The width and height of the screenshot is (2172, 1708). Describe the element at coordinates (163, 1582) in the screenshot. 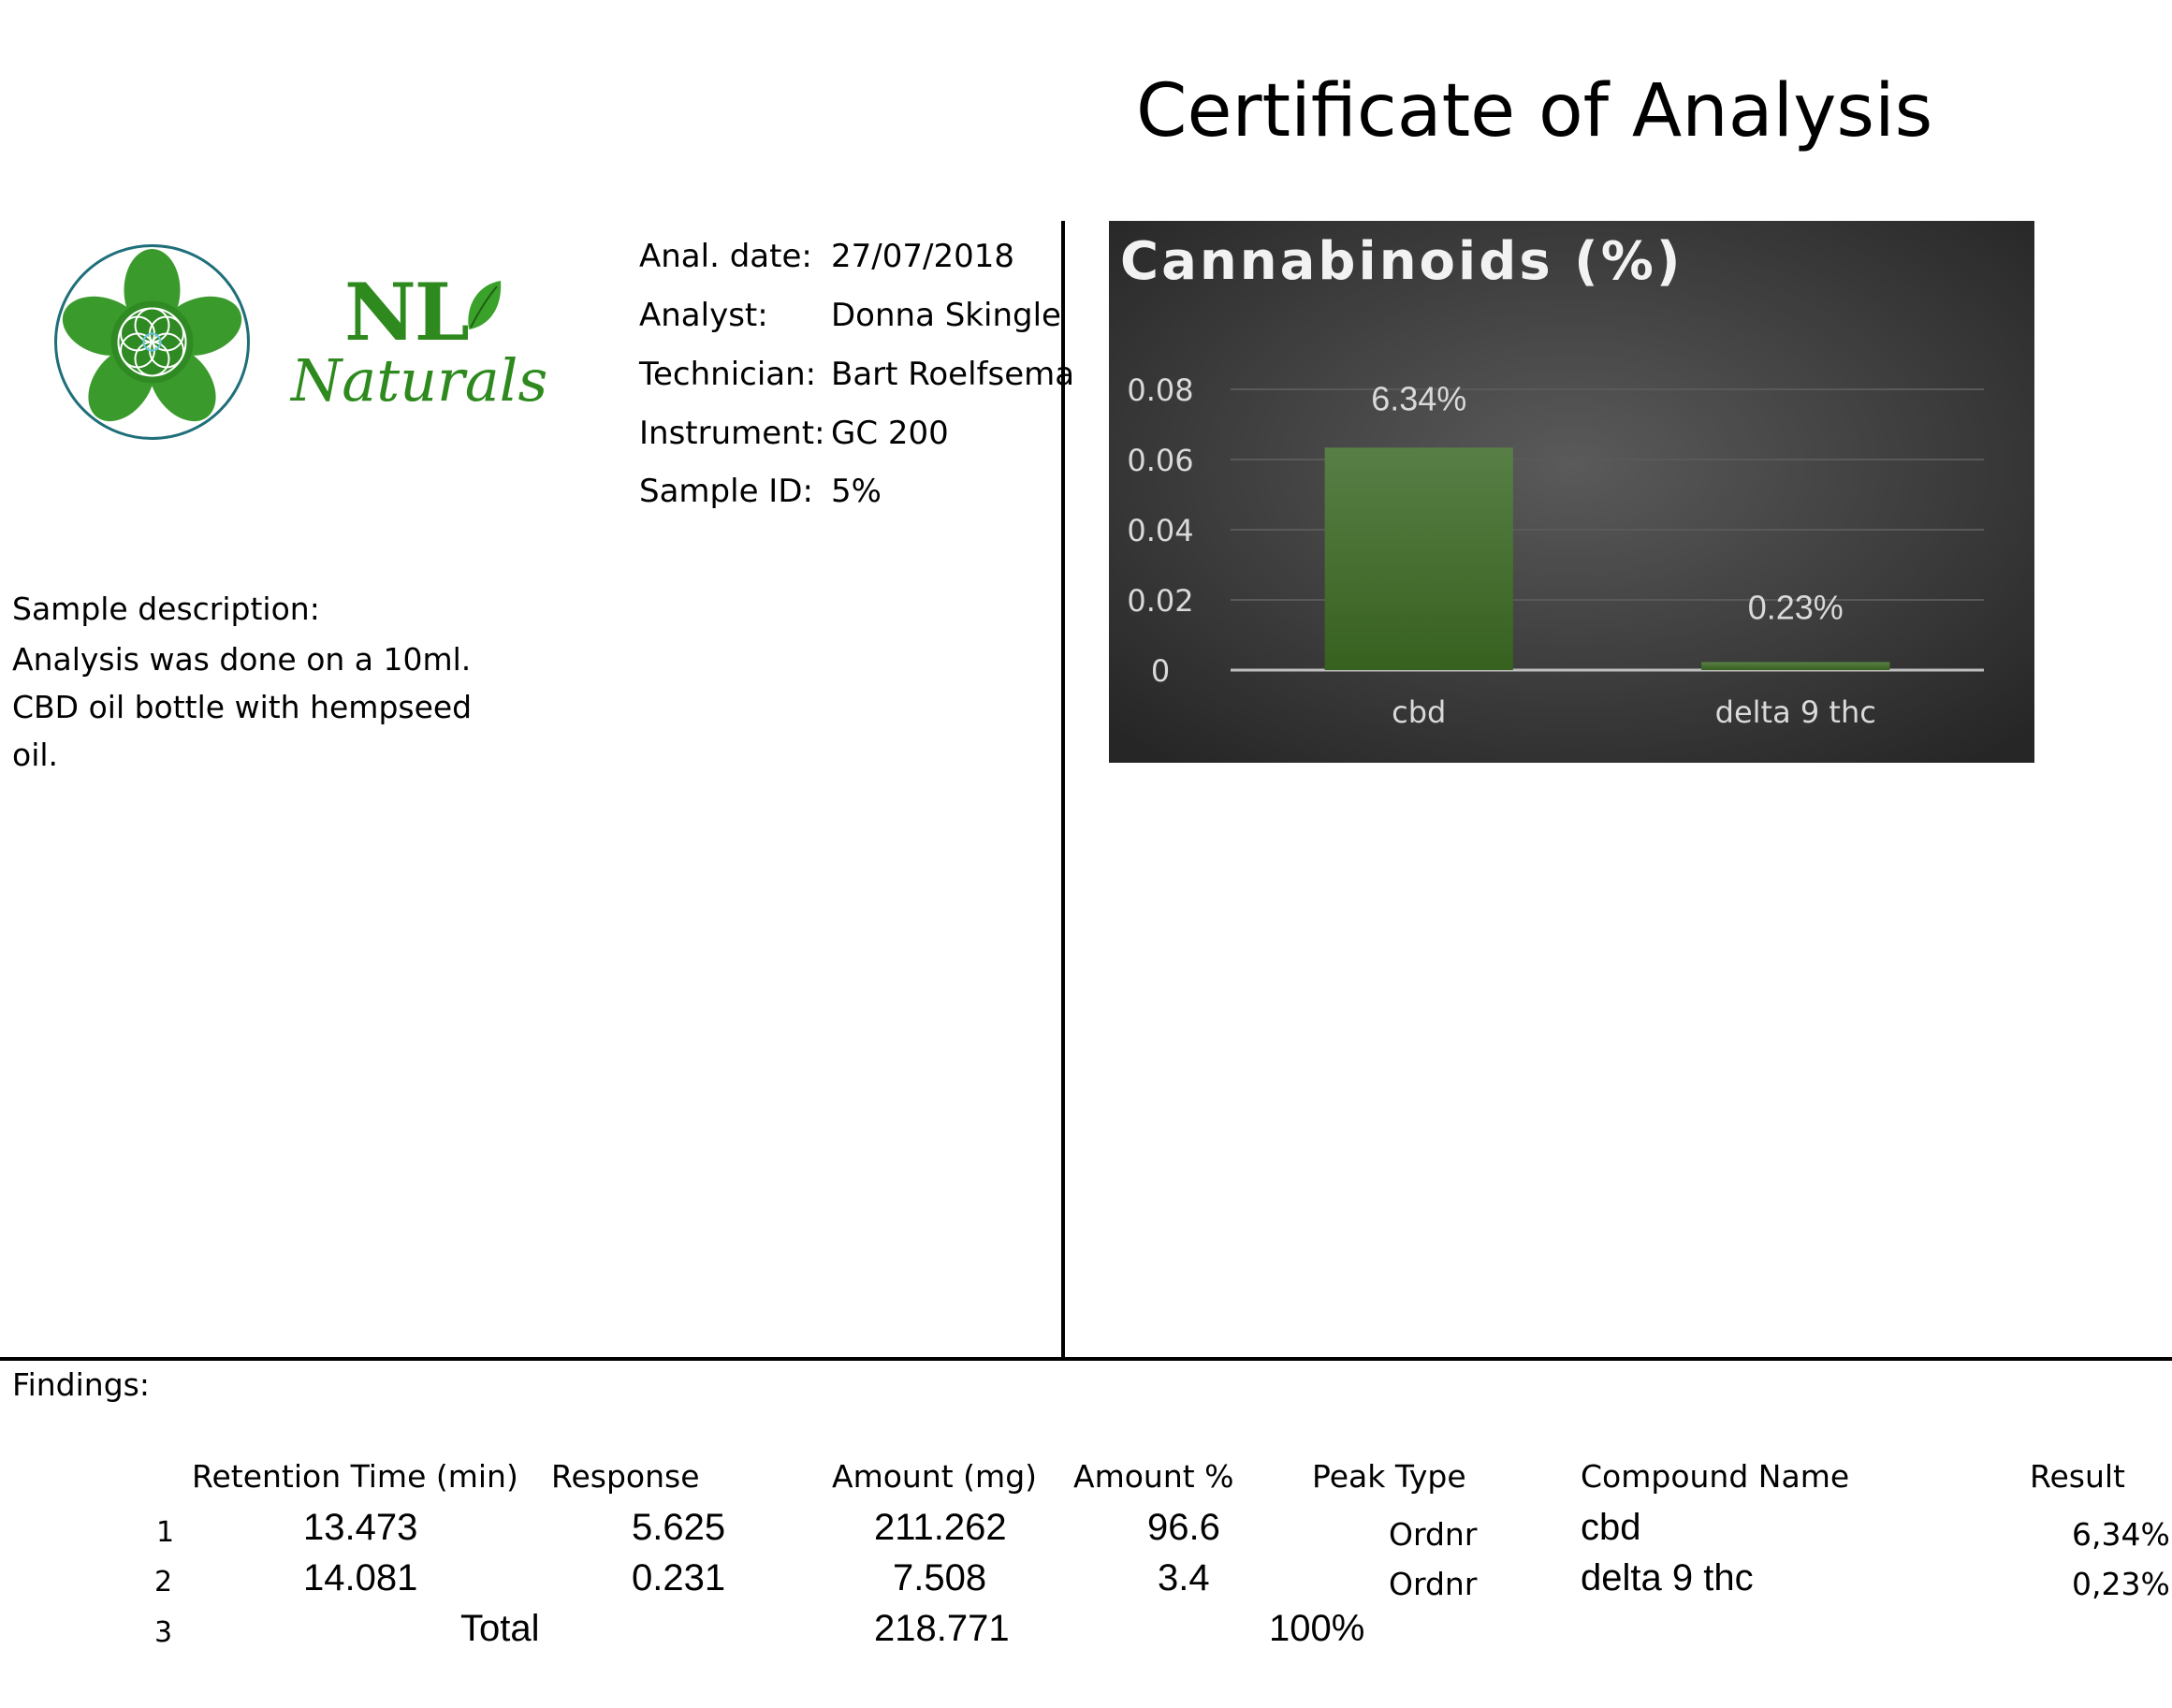

I see `row-number: 2` at that location.